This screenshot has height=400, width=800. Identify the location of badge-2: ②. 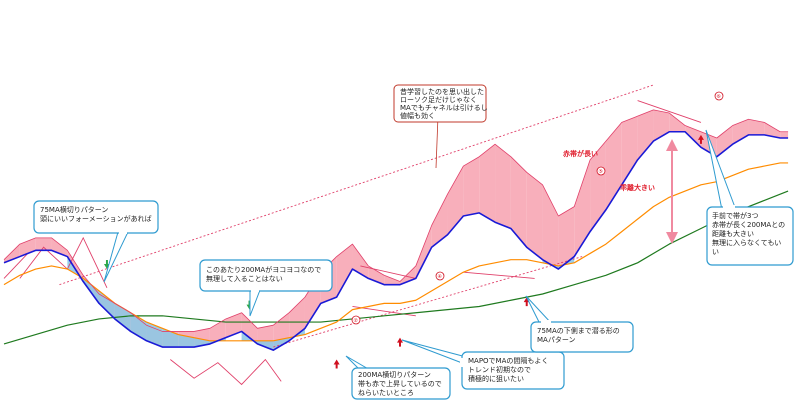
(356, 320).